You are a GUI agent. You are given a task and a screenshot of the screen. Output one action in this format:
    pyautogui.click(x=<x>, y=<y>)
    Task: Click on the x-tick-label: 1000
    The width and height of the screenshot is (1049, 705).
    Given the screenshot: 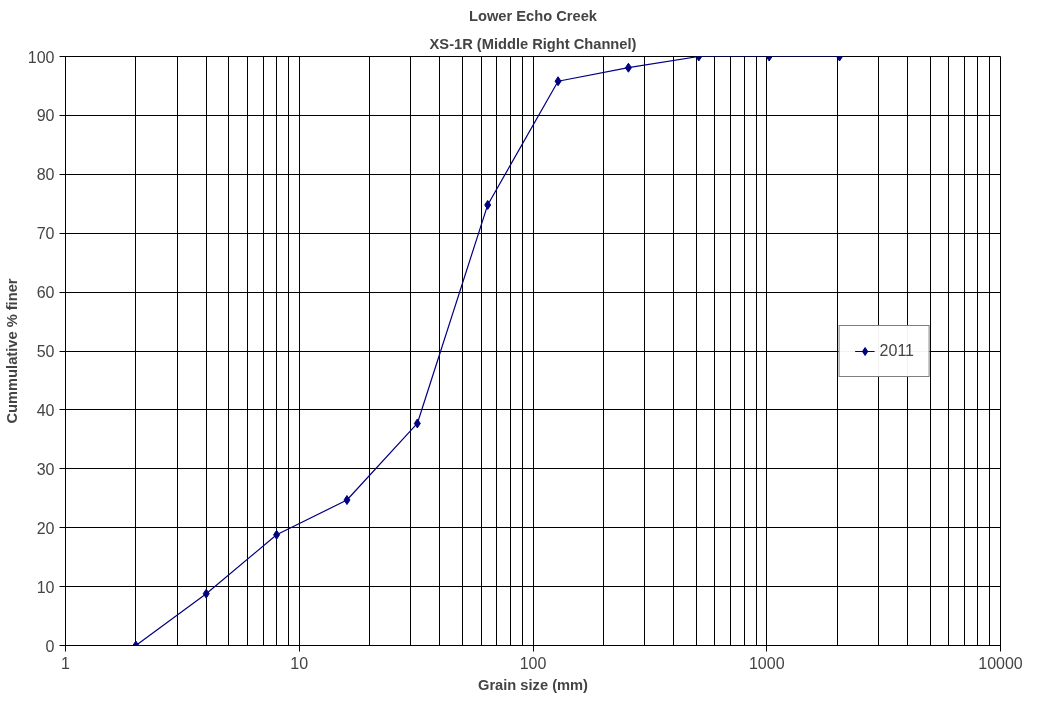 What is the action you would take?
    pyautogui.click(x=766, y=663)
    